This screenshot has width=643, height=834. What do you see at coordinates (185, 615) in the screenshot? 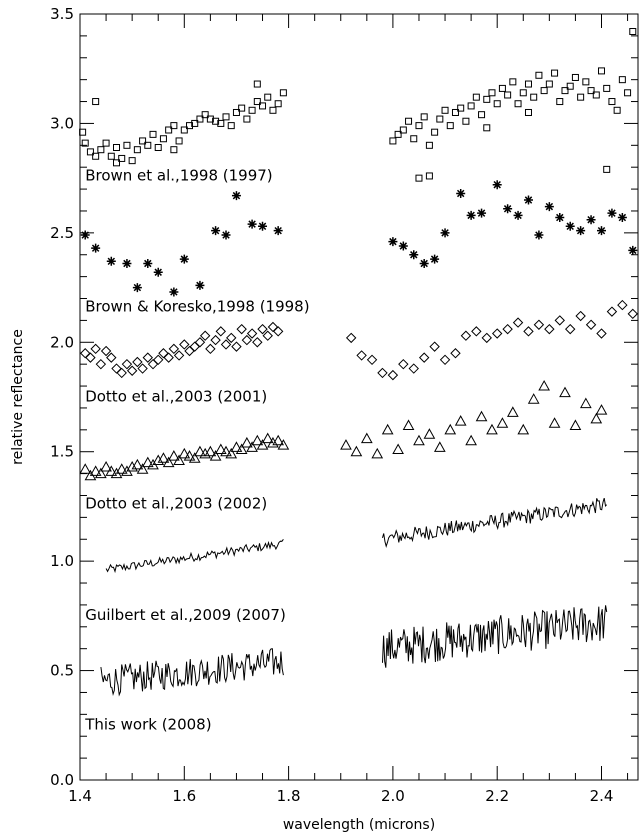
I see `annotation-label: Guilbert et al.,2009 (2007)` at bounding box center [185, 615].